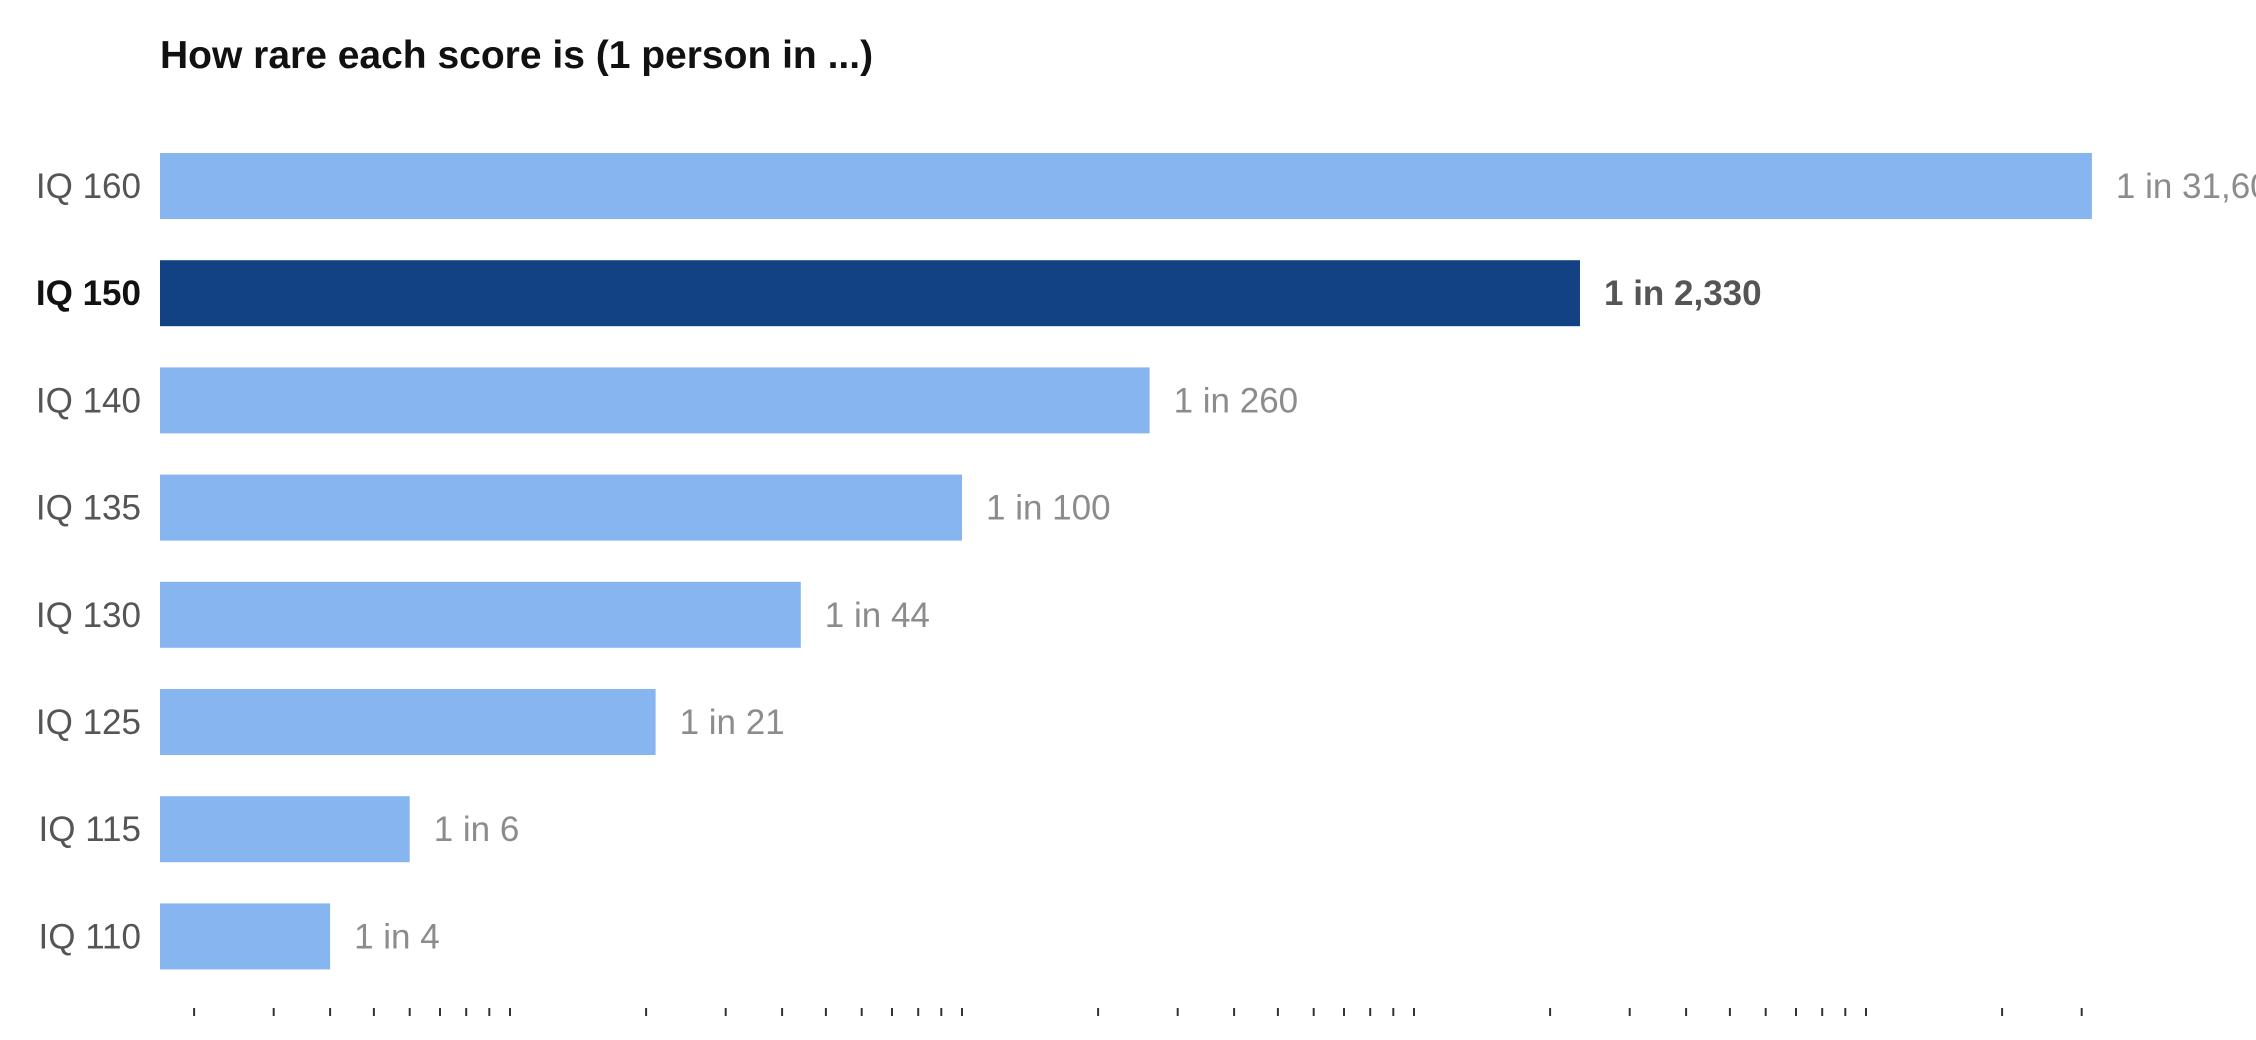 The height and width of the screenshot is (1040, 2256). Describe the element at coordinates (1048, 508) in the screenshot. I see `value-label: 1 in 100` at that location.